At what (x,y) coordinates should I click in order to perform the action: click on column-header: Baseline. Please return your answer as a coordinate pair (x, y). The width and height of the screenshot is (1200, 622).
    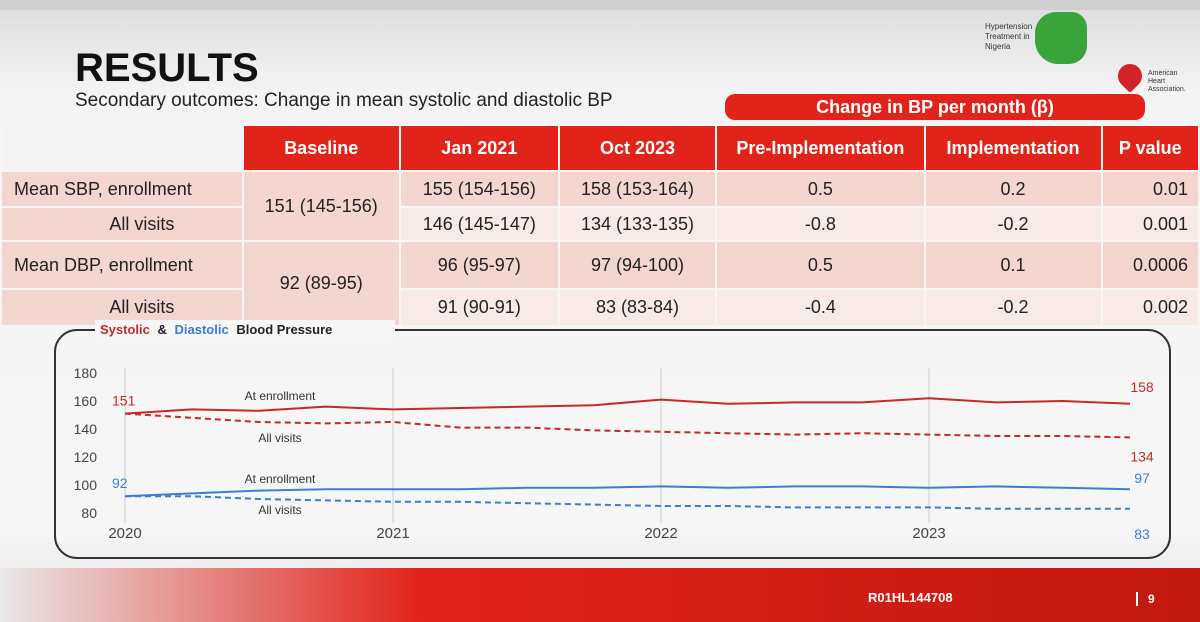
    Looking at the image, I should click on (321, 148).